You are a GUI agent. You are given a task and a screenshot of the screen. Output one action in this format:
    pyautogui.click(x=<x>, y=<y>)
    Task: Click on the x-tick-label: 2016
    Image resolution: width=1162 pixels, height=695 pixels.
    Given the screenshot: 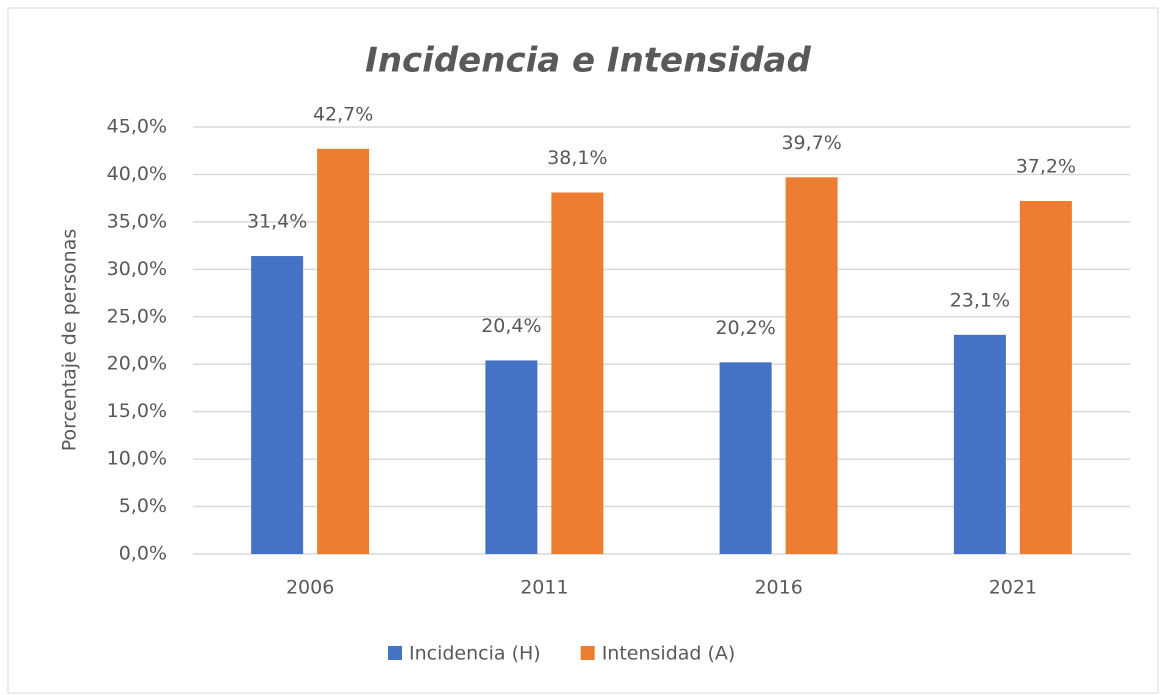 What is the action you would take?
    pyautogui.click(x=778, y=588)
    